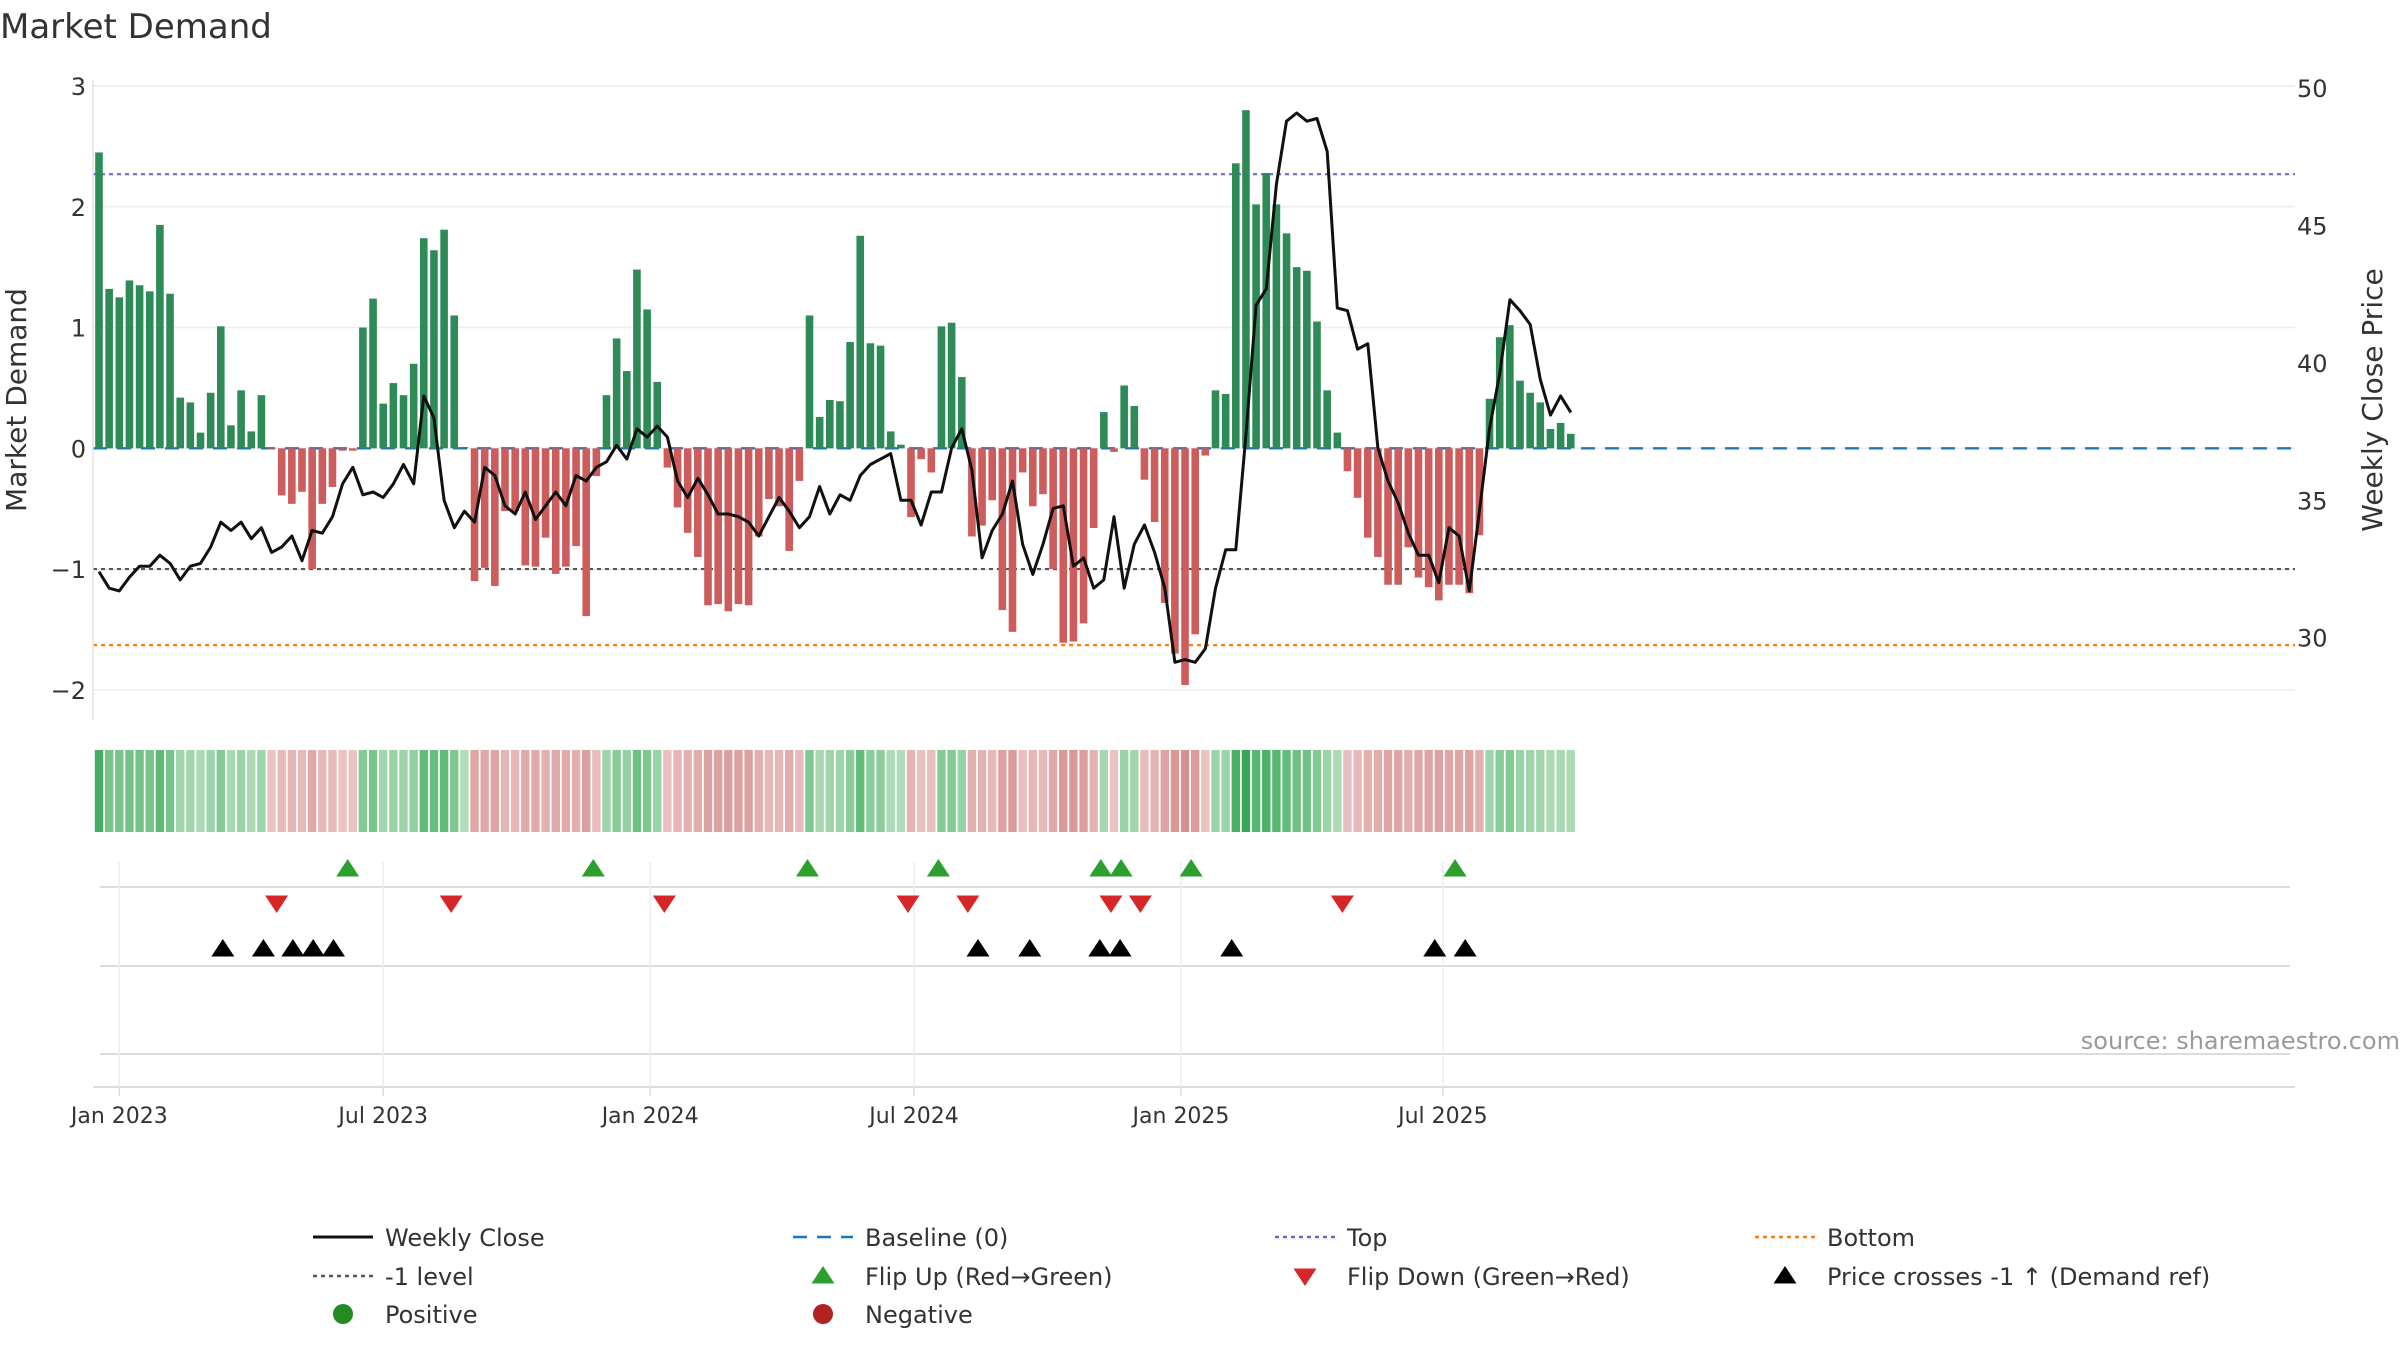 This screenshot has height=1350, width=2400. Describe the element at coordinates (1194, 987) in the screenshot. I see `marker-rows` at that location.